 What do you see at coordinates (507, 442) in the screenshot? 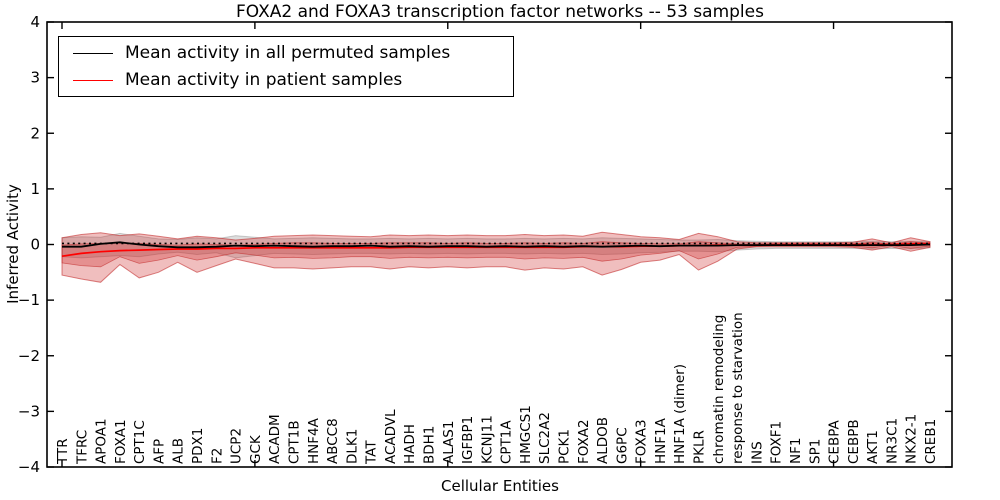
I see `x-tick-label: CPT1A` at bounding box center [507, 442].